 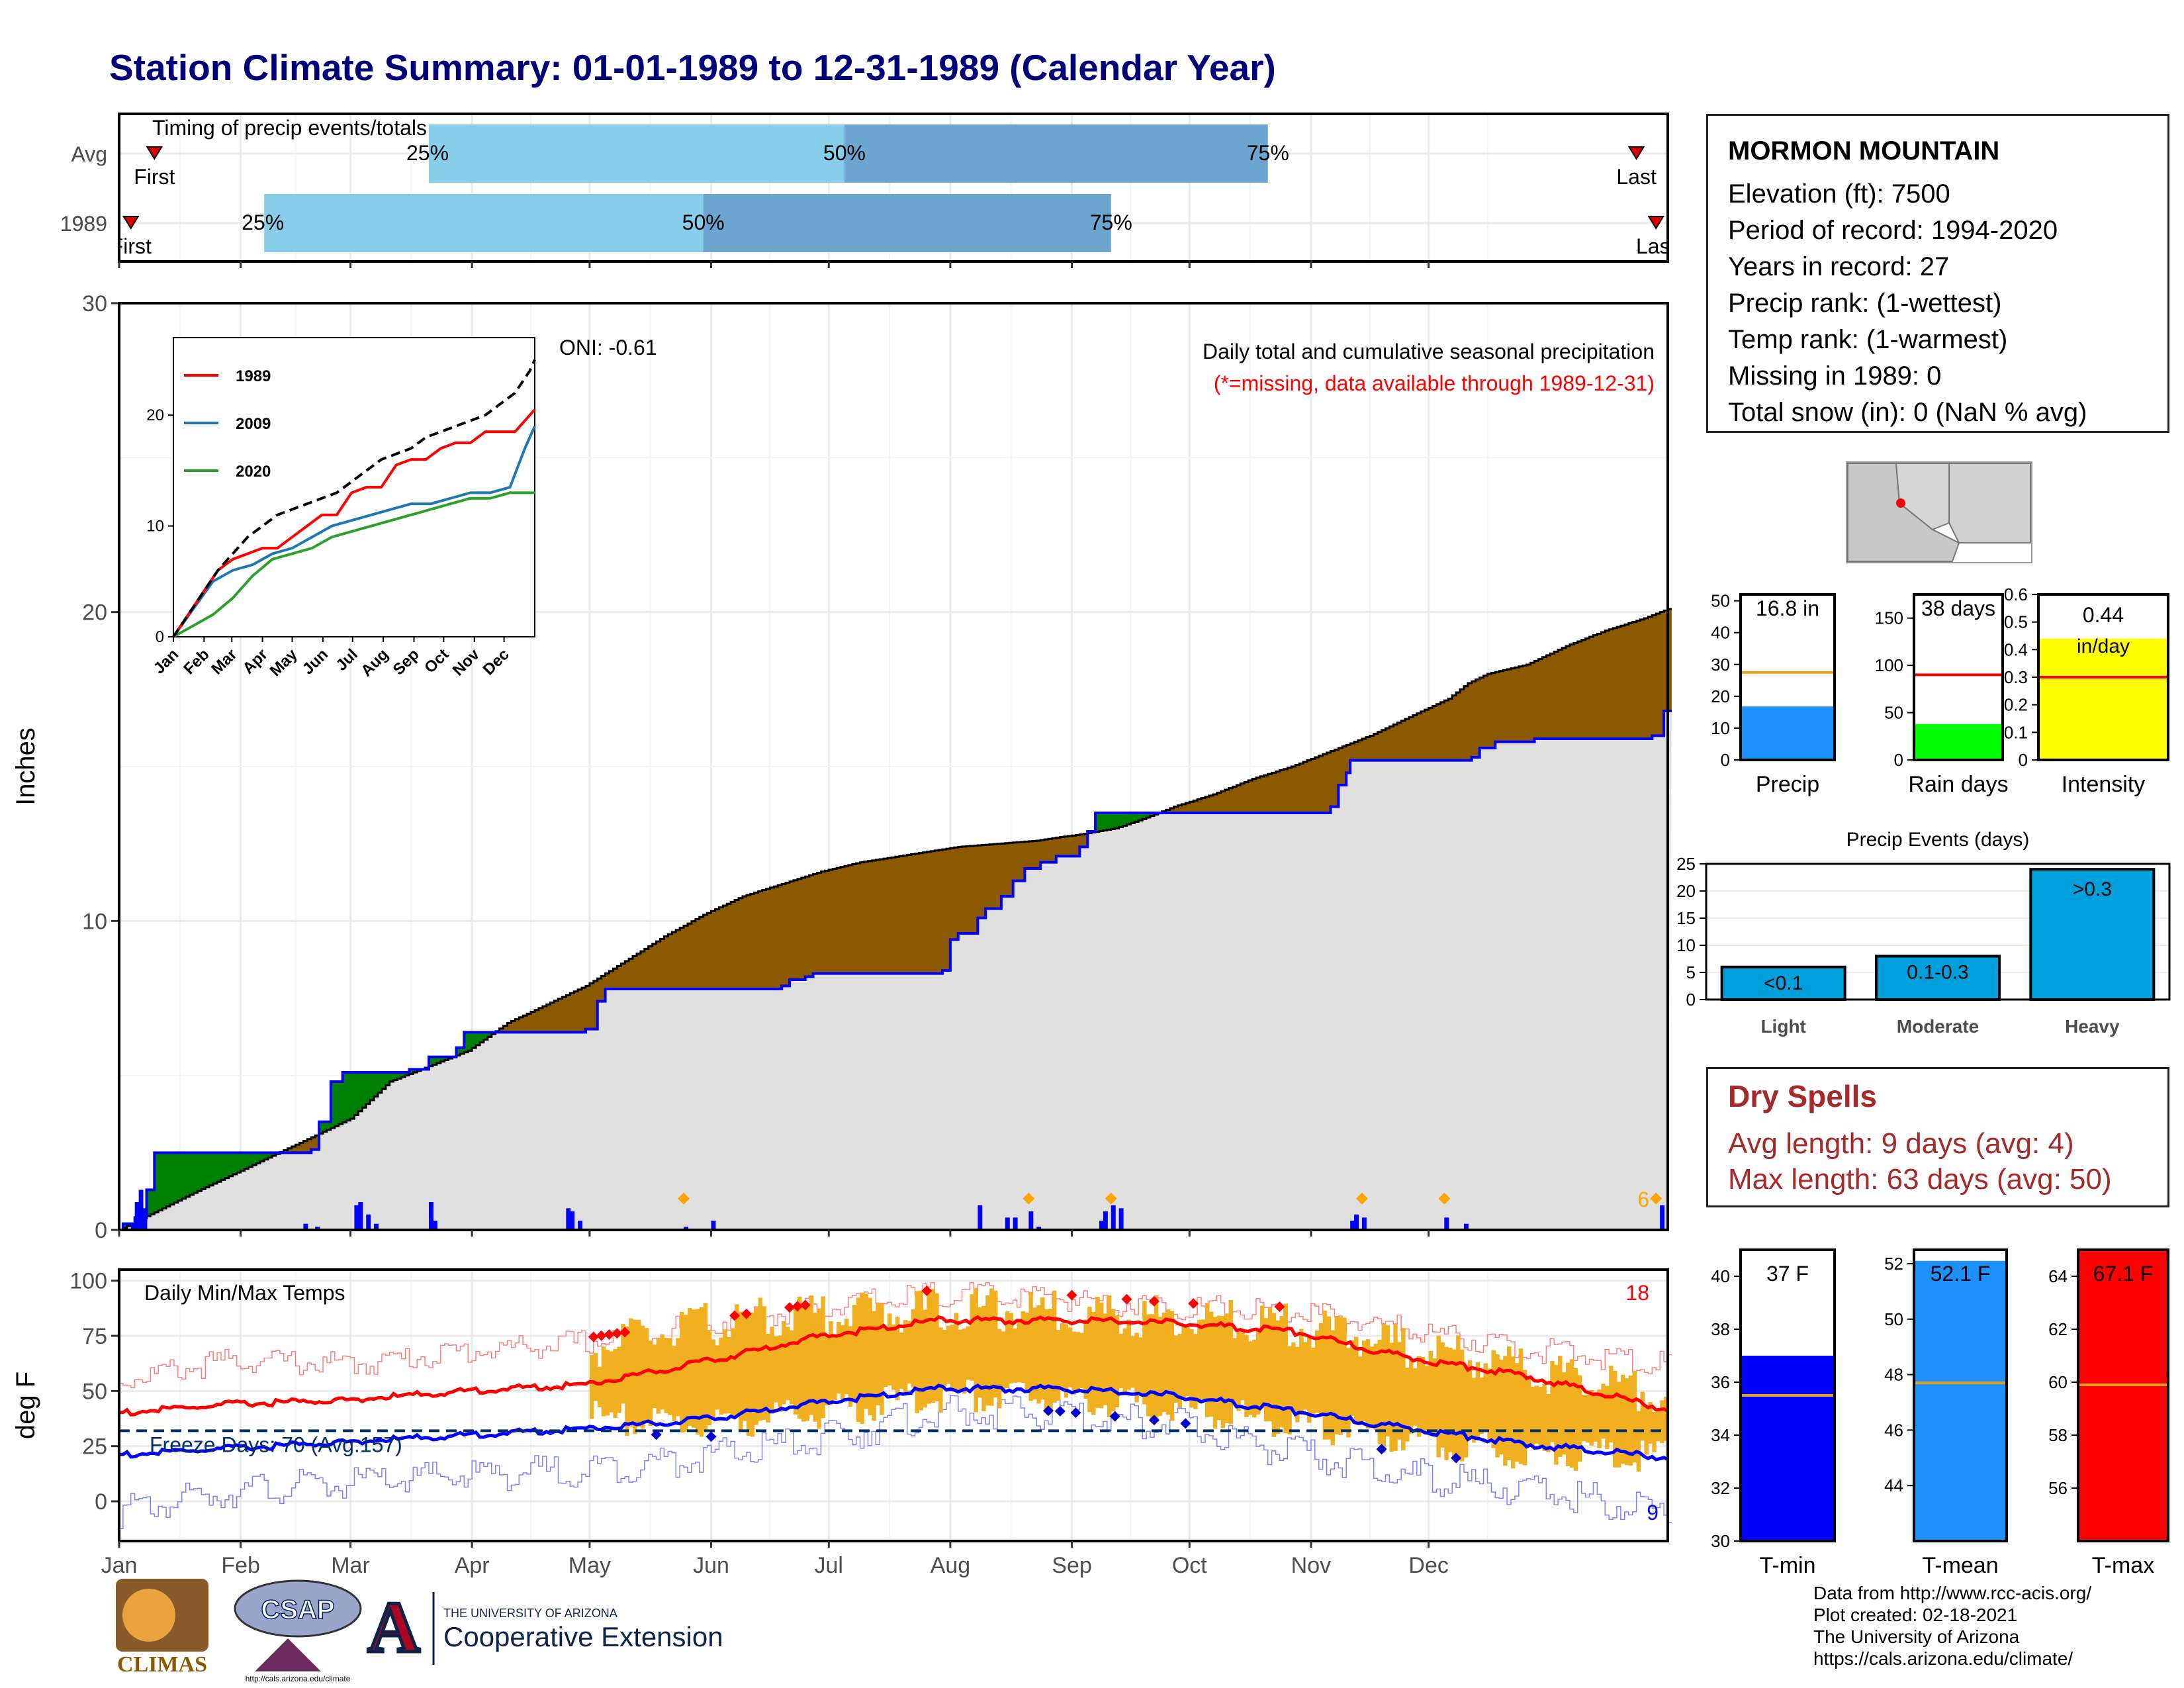 I want to click on month-label: Dec, so click(x=1428, y=1565).